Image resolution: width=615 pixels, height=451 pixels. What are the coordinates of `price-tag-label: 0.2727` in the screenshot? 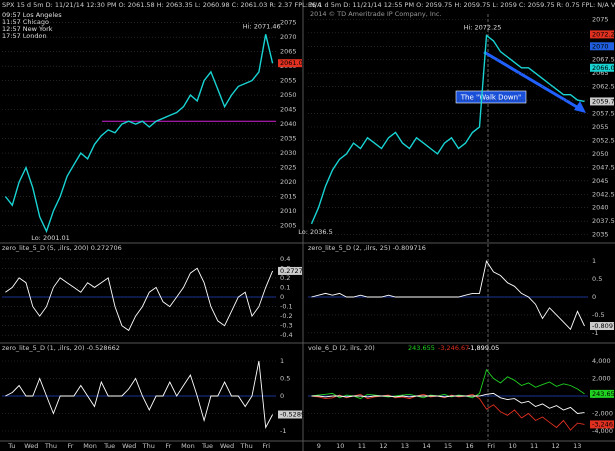 It's located at (291, 271).